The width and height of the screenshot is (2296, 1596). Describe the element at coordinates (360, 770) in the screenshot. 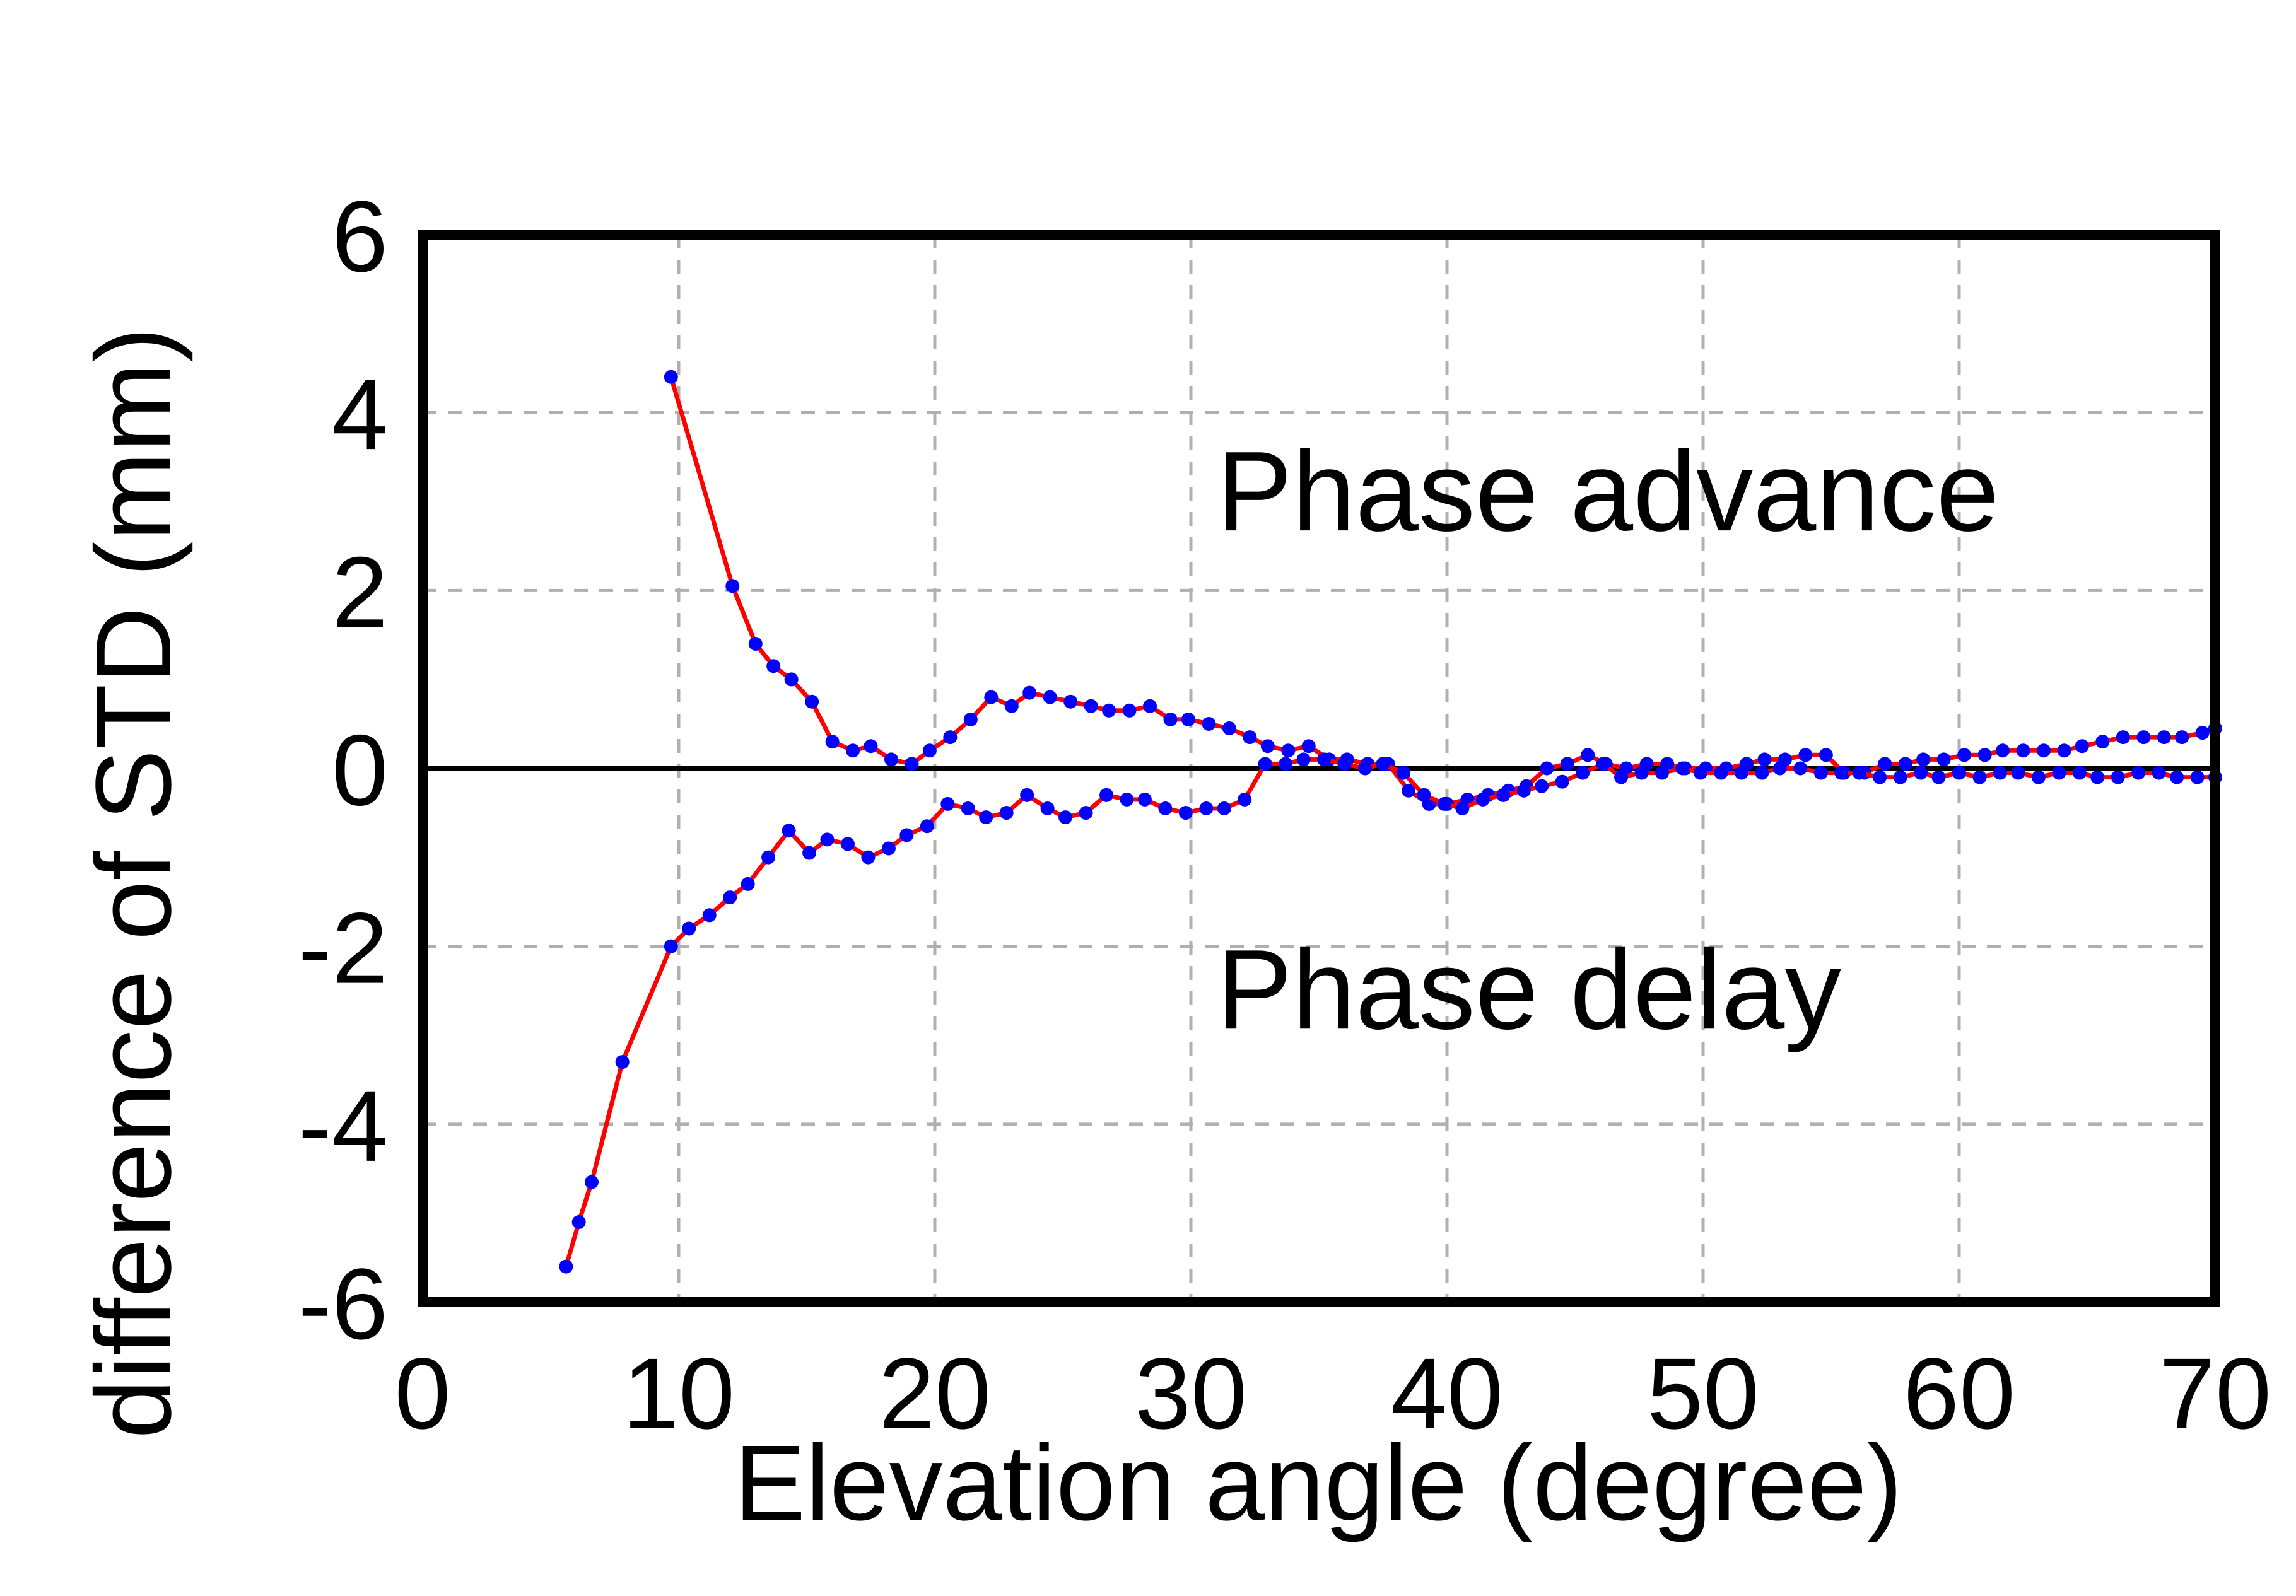

I see `y-tick-label: 0` at that location.